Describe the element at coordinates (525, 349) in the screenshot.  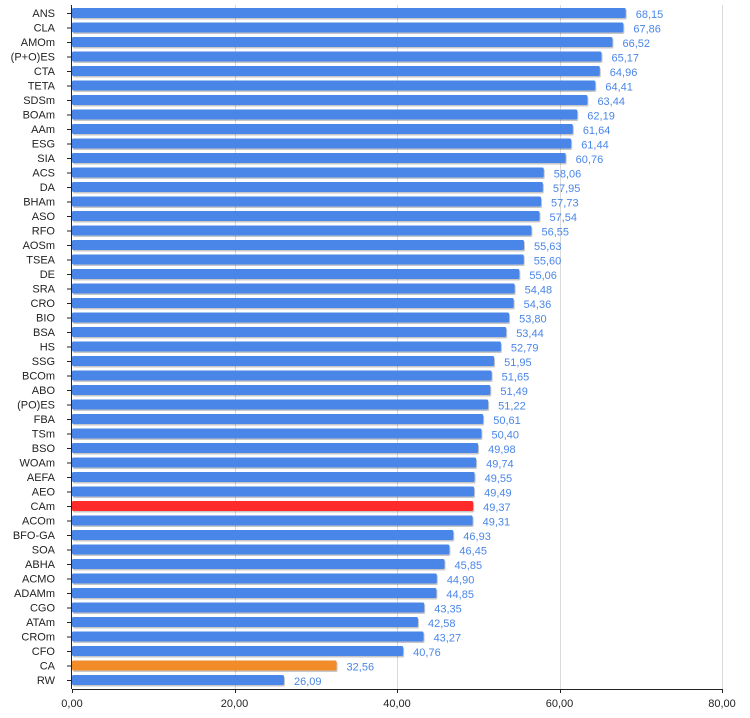
I see `value-label: 52,79` at that location.